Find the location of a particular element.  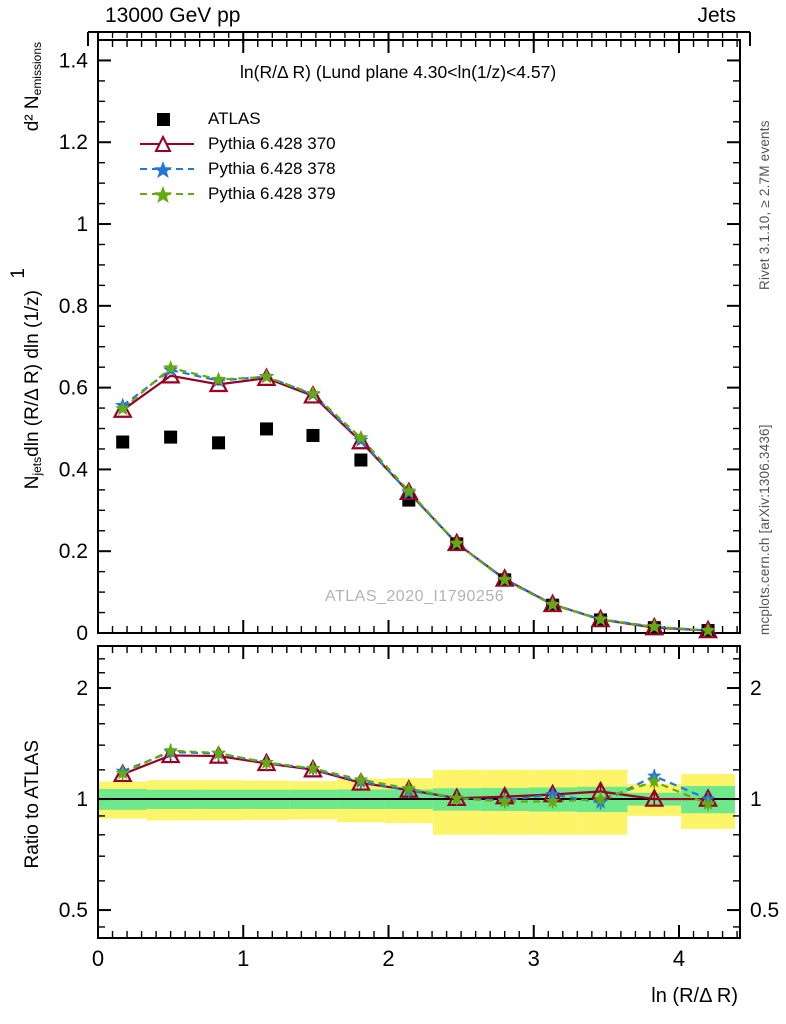

legend-item: Pythia 6.428 378 is located at coordinates (237, 168).